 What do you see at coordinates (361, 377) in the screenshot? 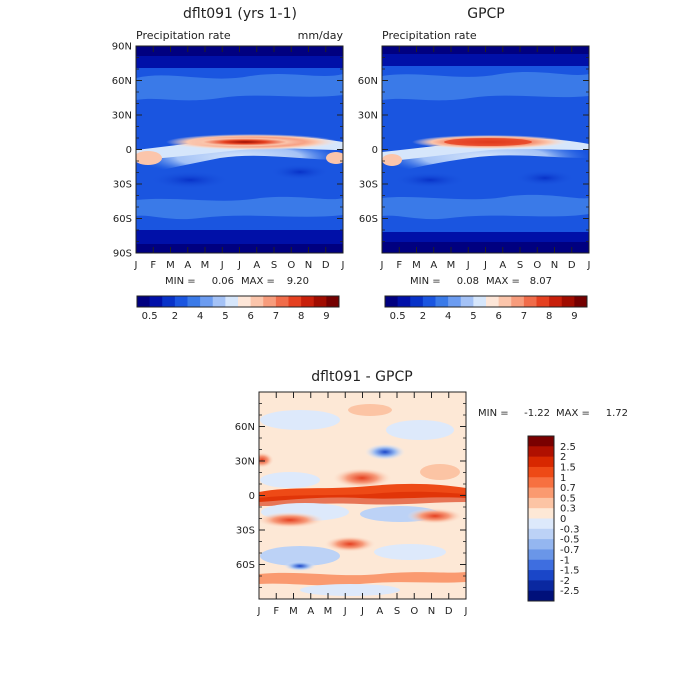
I see `panel-diff-title: dflt091 - GPCP` at bounding box center [361, 377].